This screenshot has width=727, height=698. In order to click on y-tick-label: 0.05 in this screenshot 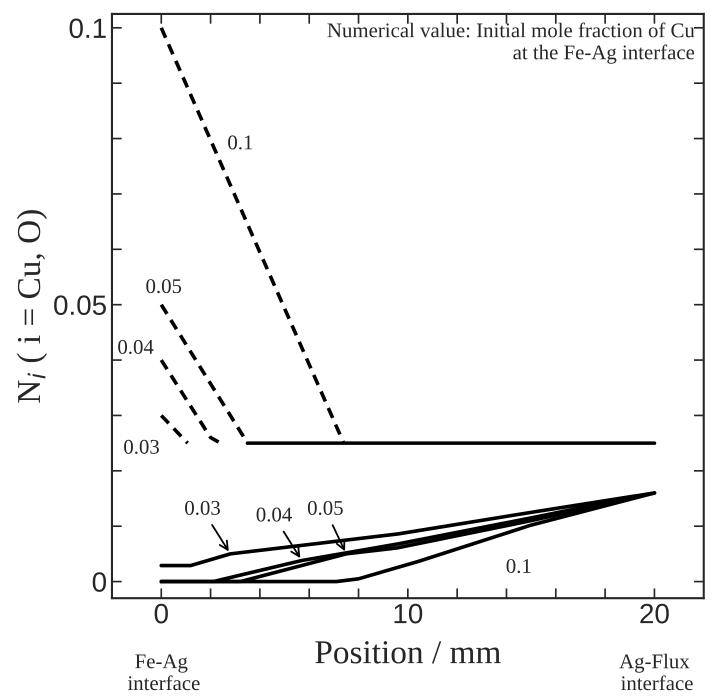, I will do `click(80, 305)`.